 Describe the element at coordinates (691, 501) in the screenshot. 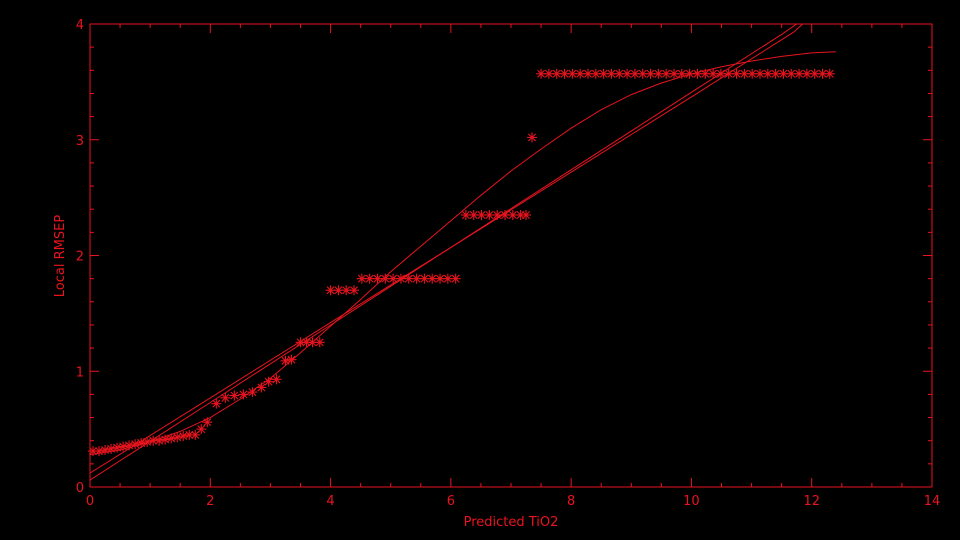

I see `x-tick-label: 10` at that location.